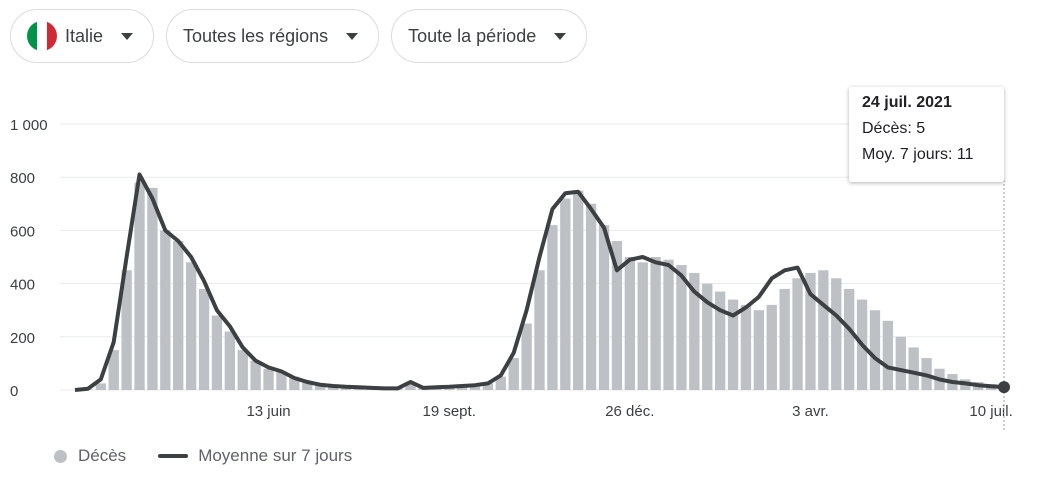  What do you see at coordinates (448, 411) in the screenshot?
I see `x-tick-label: 19 sept.` at bounding box center [448, 411].